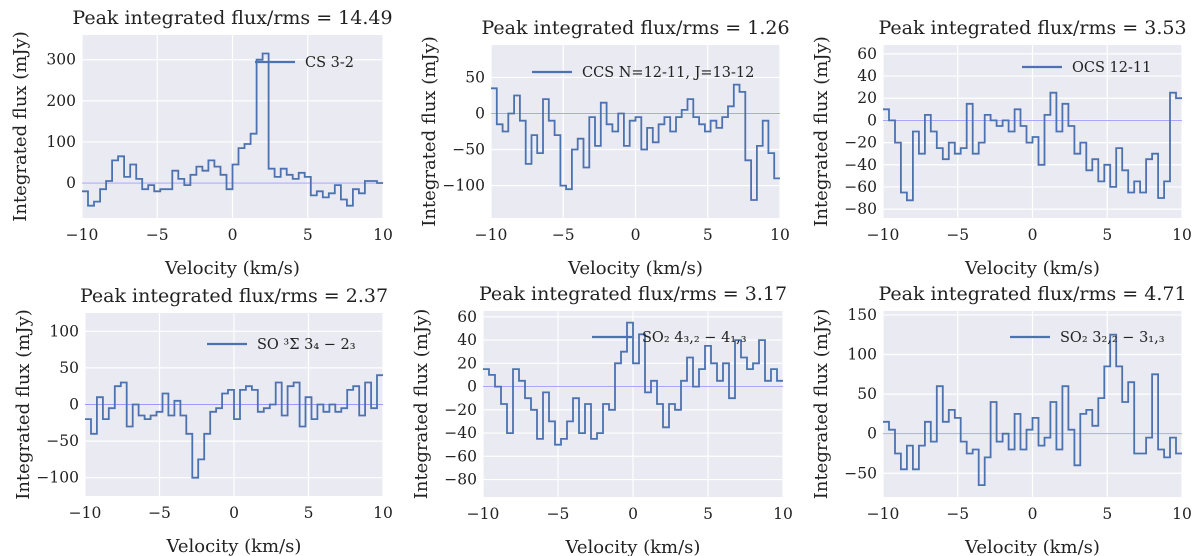 This screenshot has height=556, width=1200. Describe the element at coordinates (1111, 68) in the screenshot. I see `legend-label: OCS 12-11` at that location.